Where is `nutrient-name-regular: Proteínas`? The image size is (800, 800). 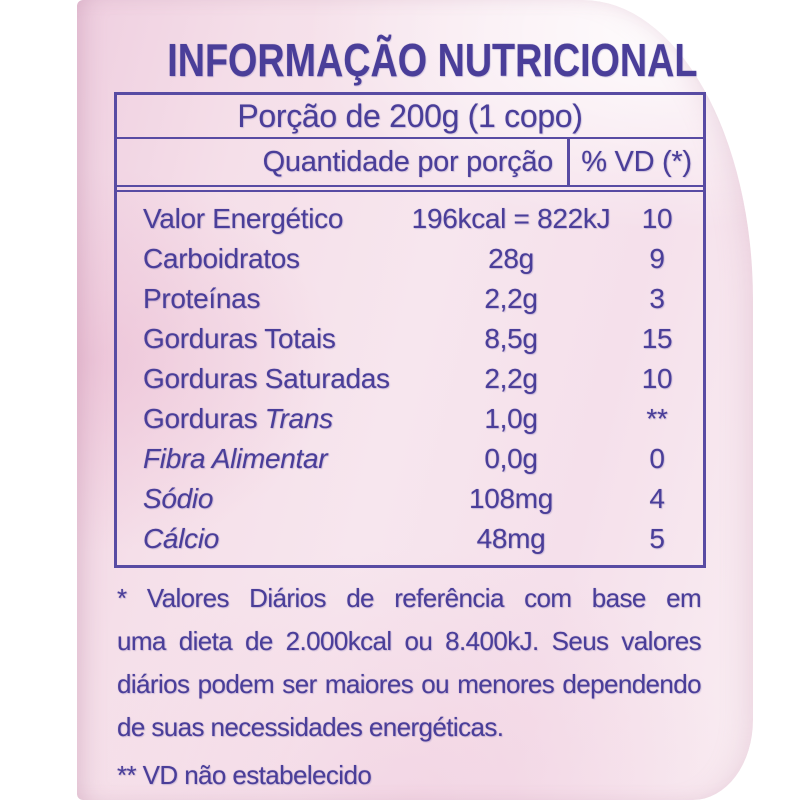
nutrient-name-regular: Proteínas is located at coordinates (202, 298).